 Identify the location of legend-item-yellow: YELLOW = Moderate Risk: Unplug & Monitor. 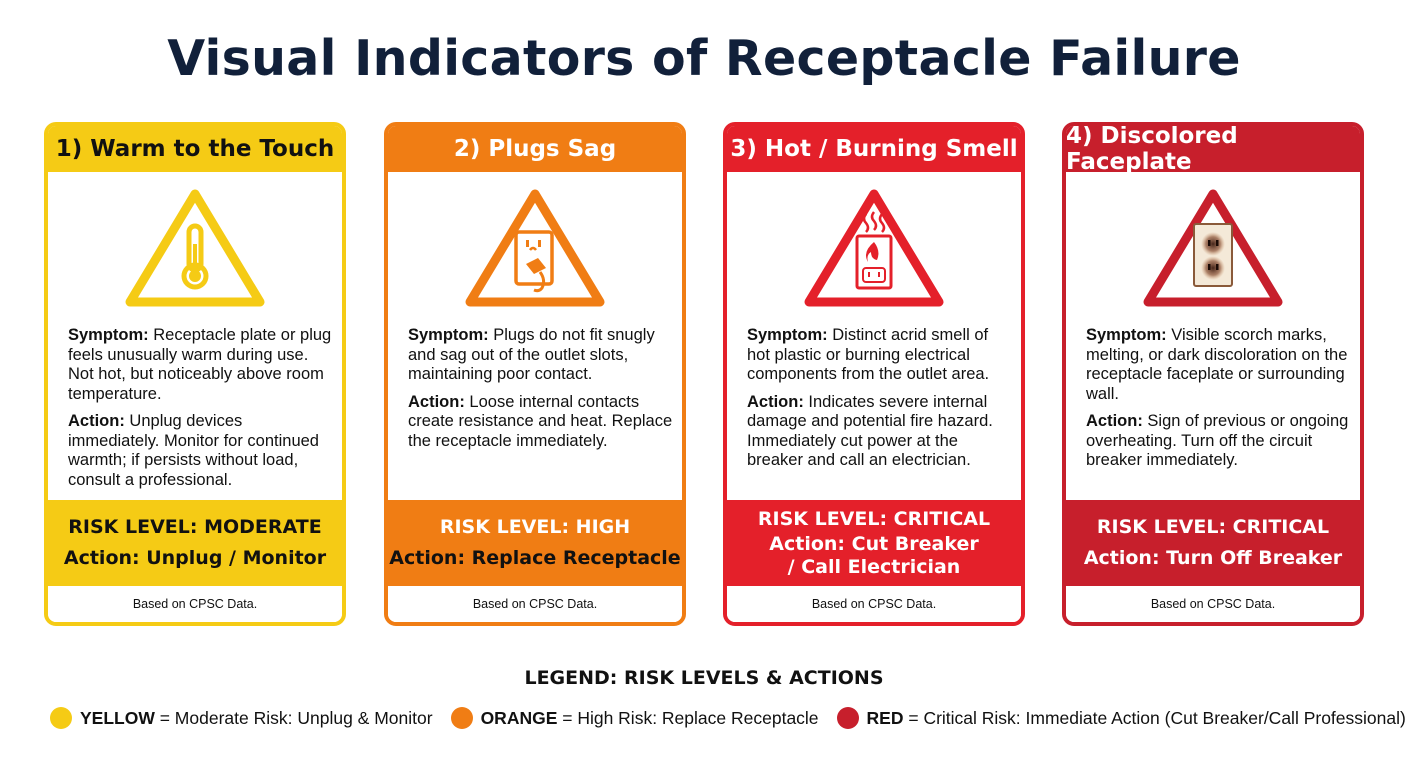
(241, 718).